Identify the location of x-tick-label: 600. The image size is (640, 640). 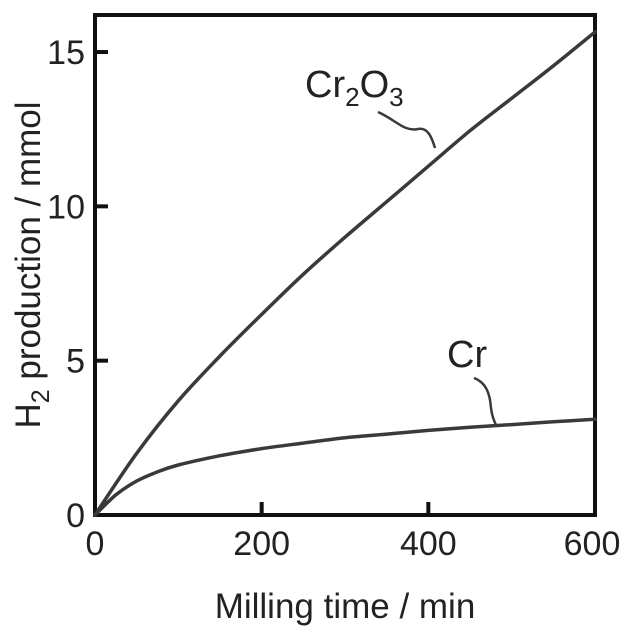
(592, 544).